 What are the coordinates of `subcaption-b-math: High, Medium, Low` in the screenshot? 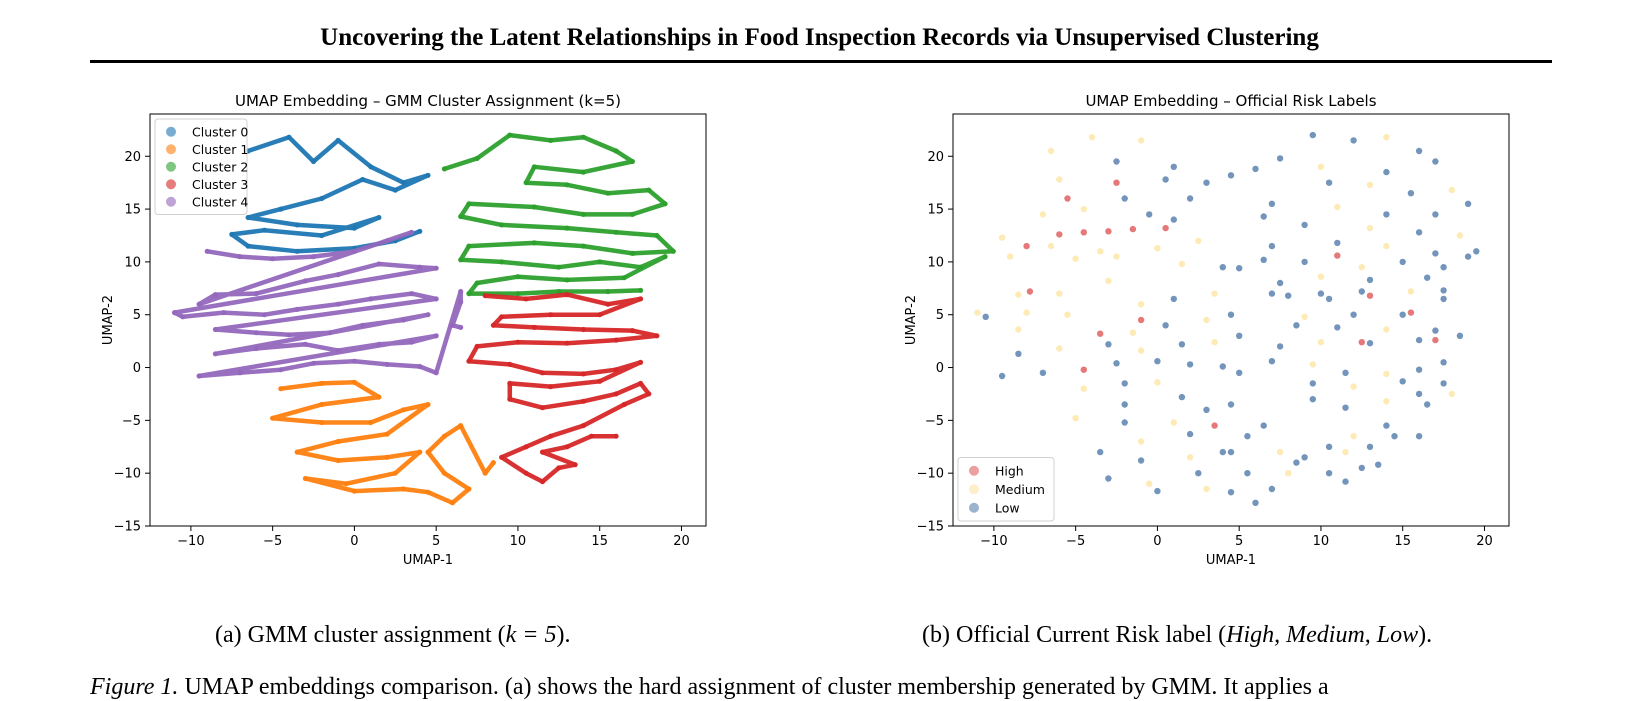 It's located at (1322, 635).